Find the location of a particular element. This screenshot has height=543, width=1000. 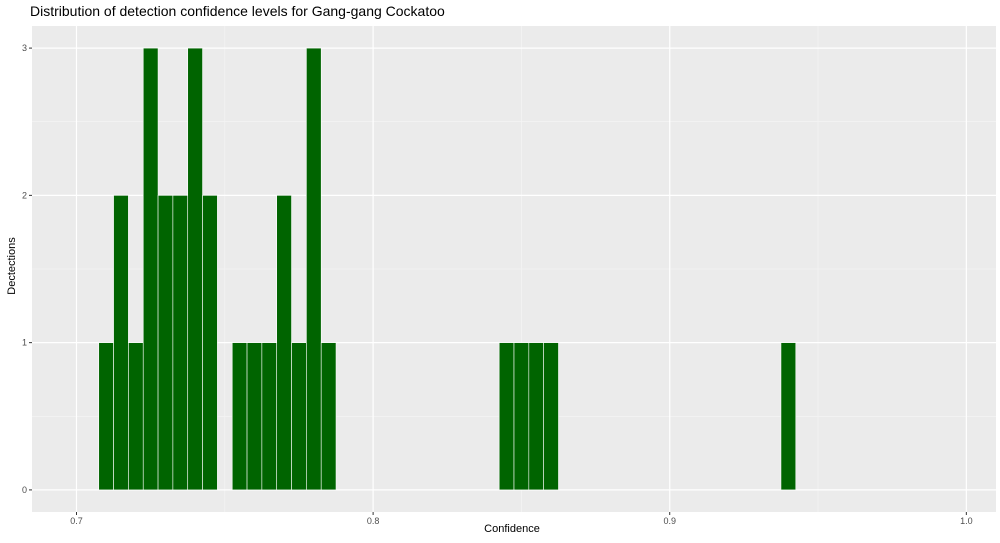

x-tick-label: 0.8 is located at coordinates (373, 521).